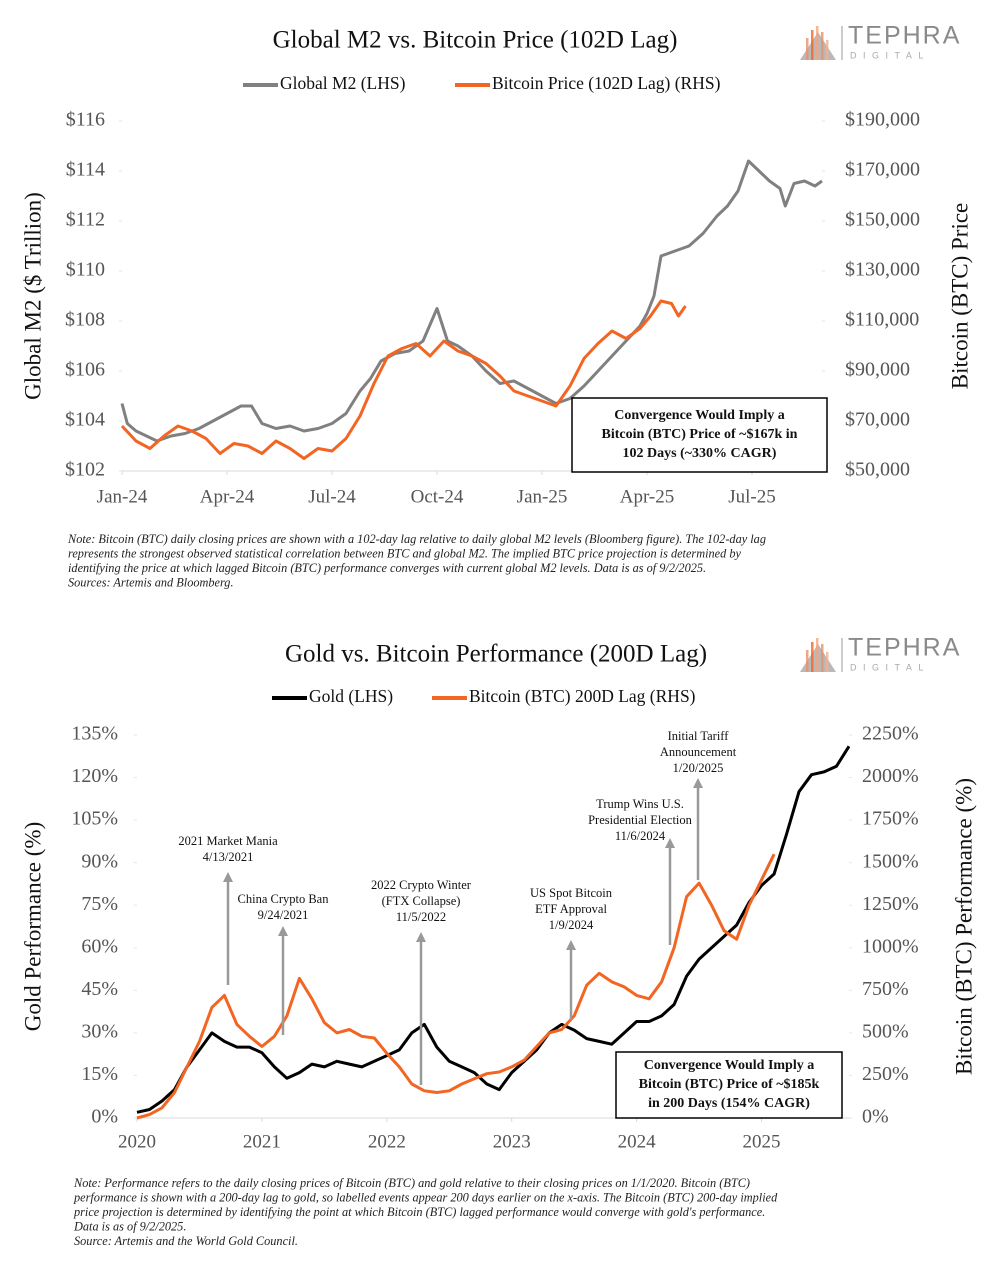 The height and width of the screenshot is (1285, 1006). I want to click on y-tick-label: 105%, so click(94, 819).